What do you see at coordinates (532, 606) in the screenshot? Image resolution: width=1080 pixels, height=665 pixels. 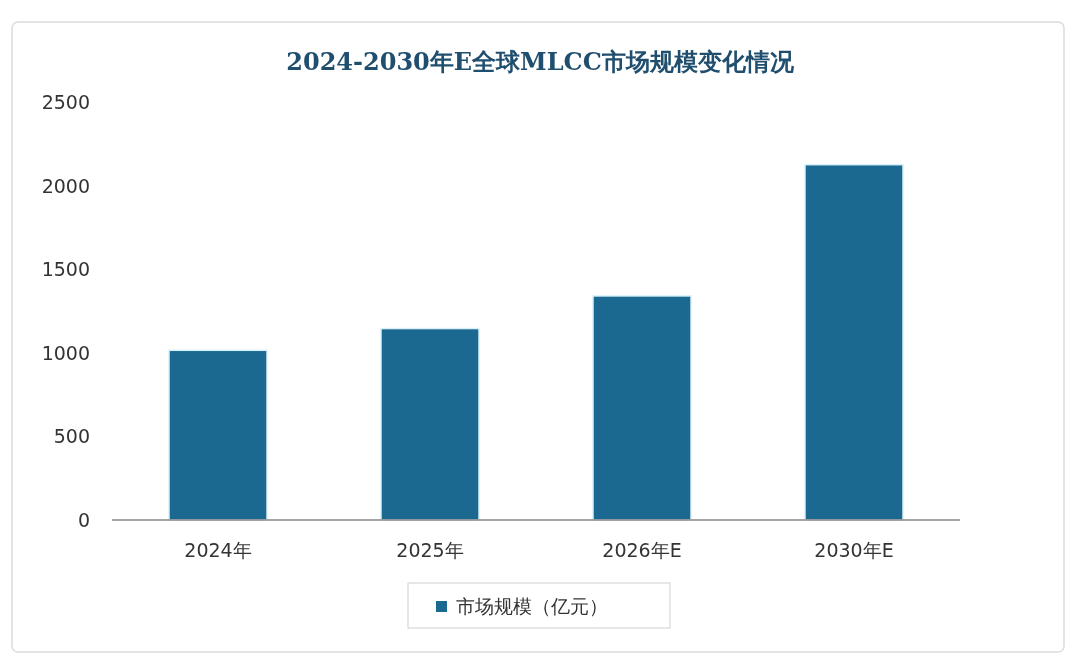 I see `legend-label: 市场规模（亿元）` at bounding box center [532, 606].